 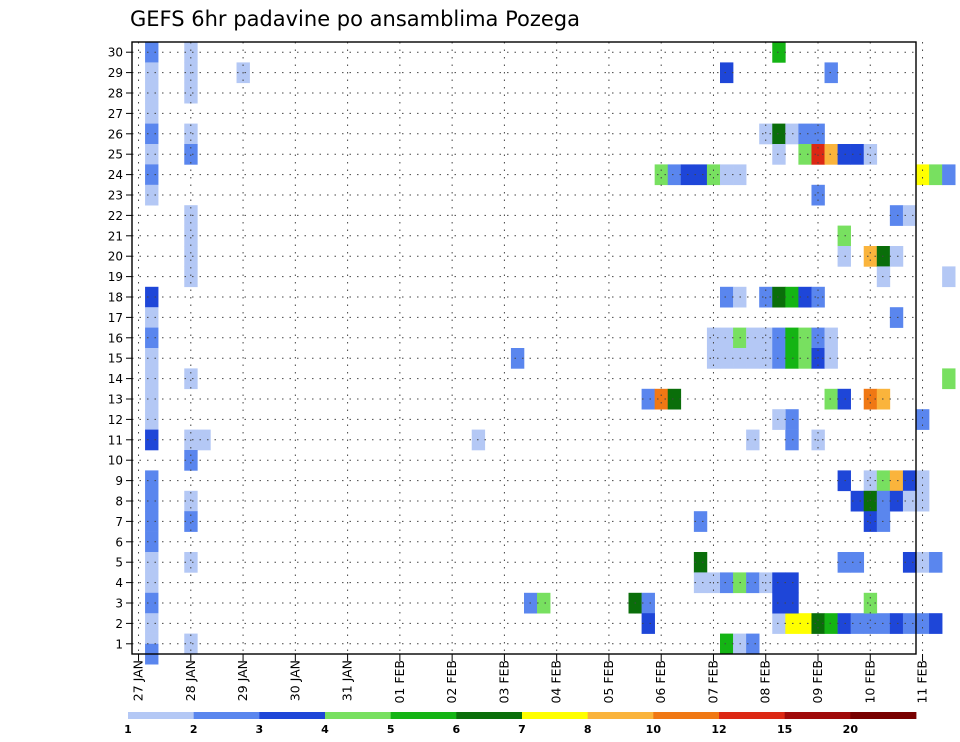 I want to click on y-tick-label: 1, so click(x=119, y=644).